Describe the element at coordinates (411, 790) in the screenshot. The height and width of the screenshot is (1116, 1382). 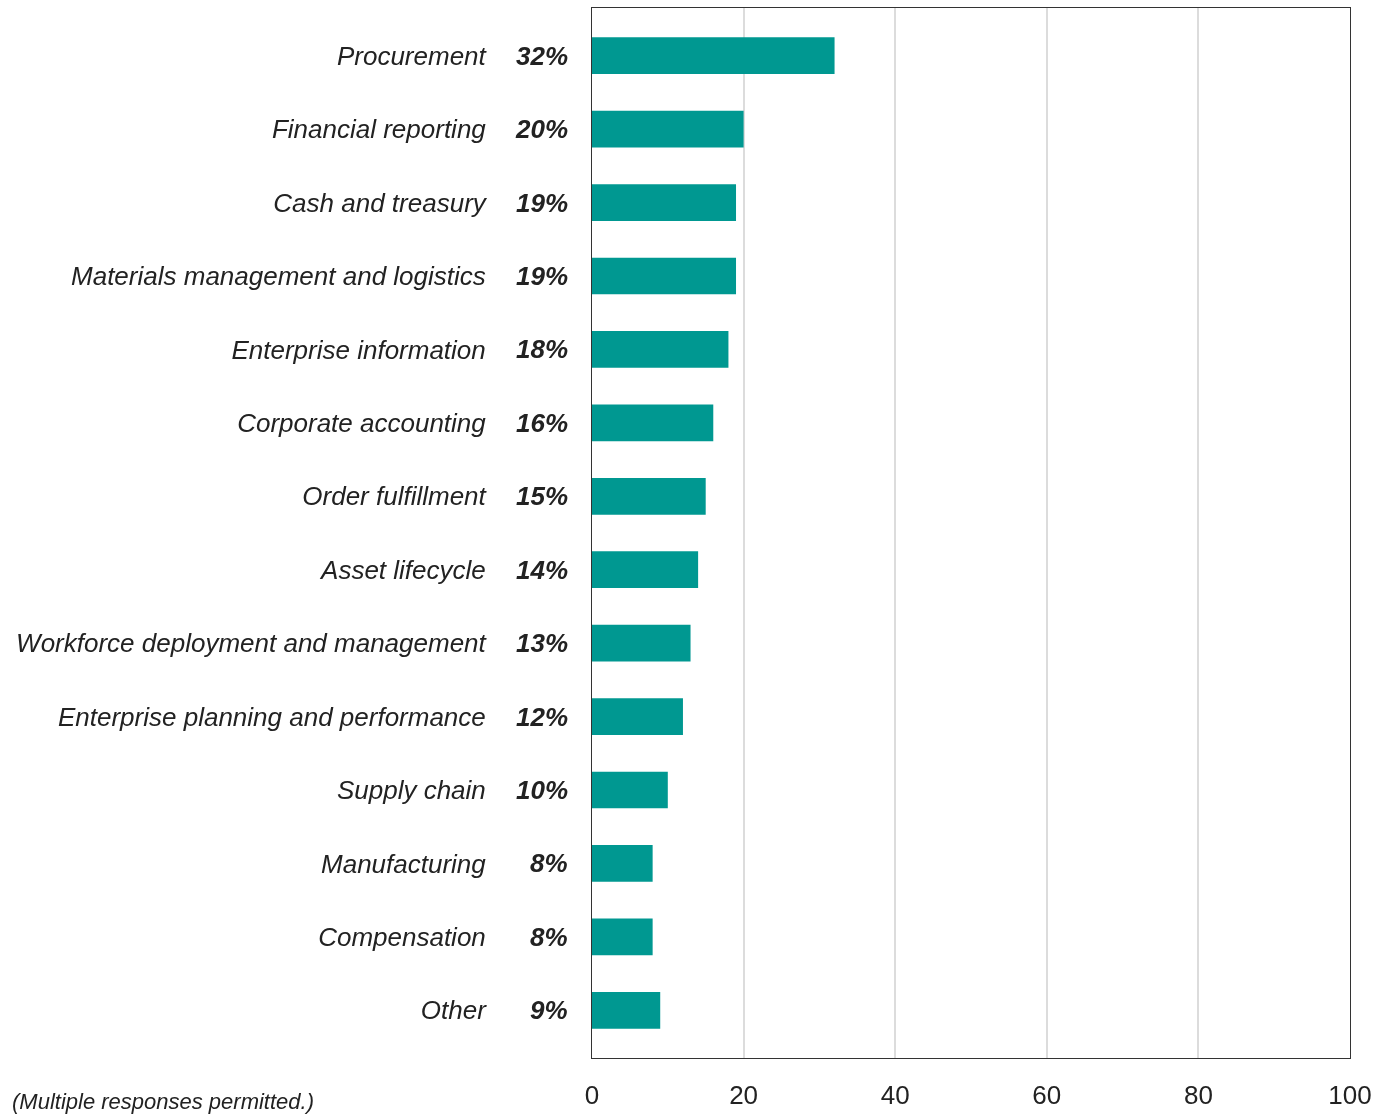
I see `y-tick-label: Supply chain` at that location.